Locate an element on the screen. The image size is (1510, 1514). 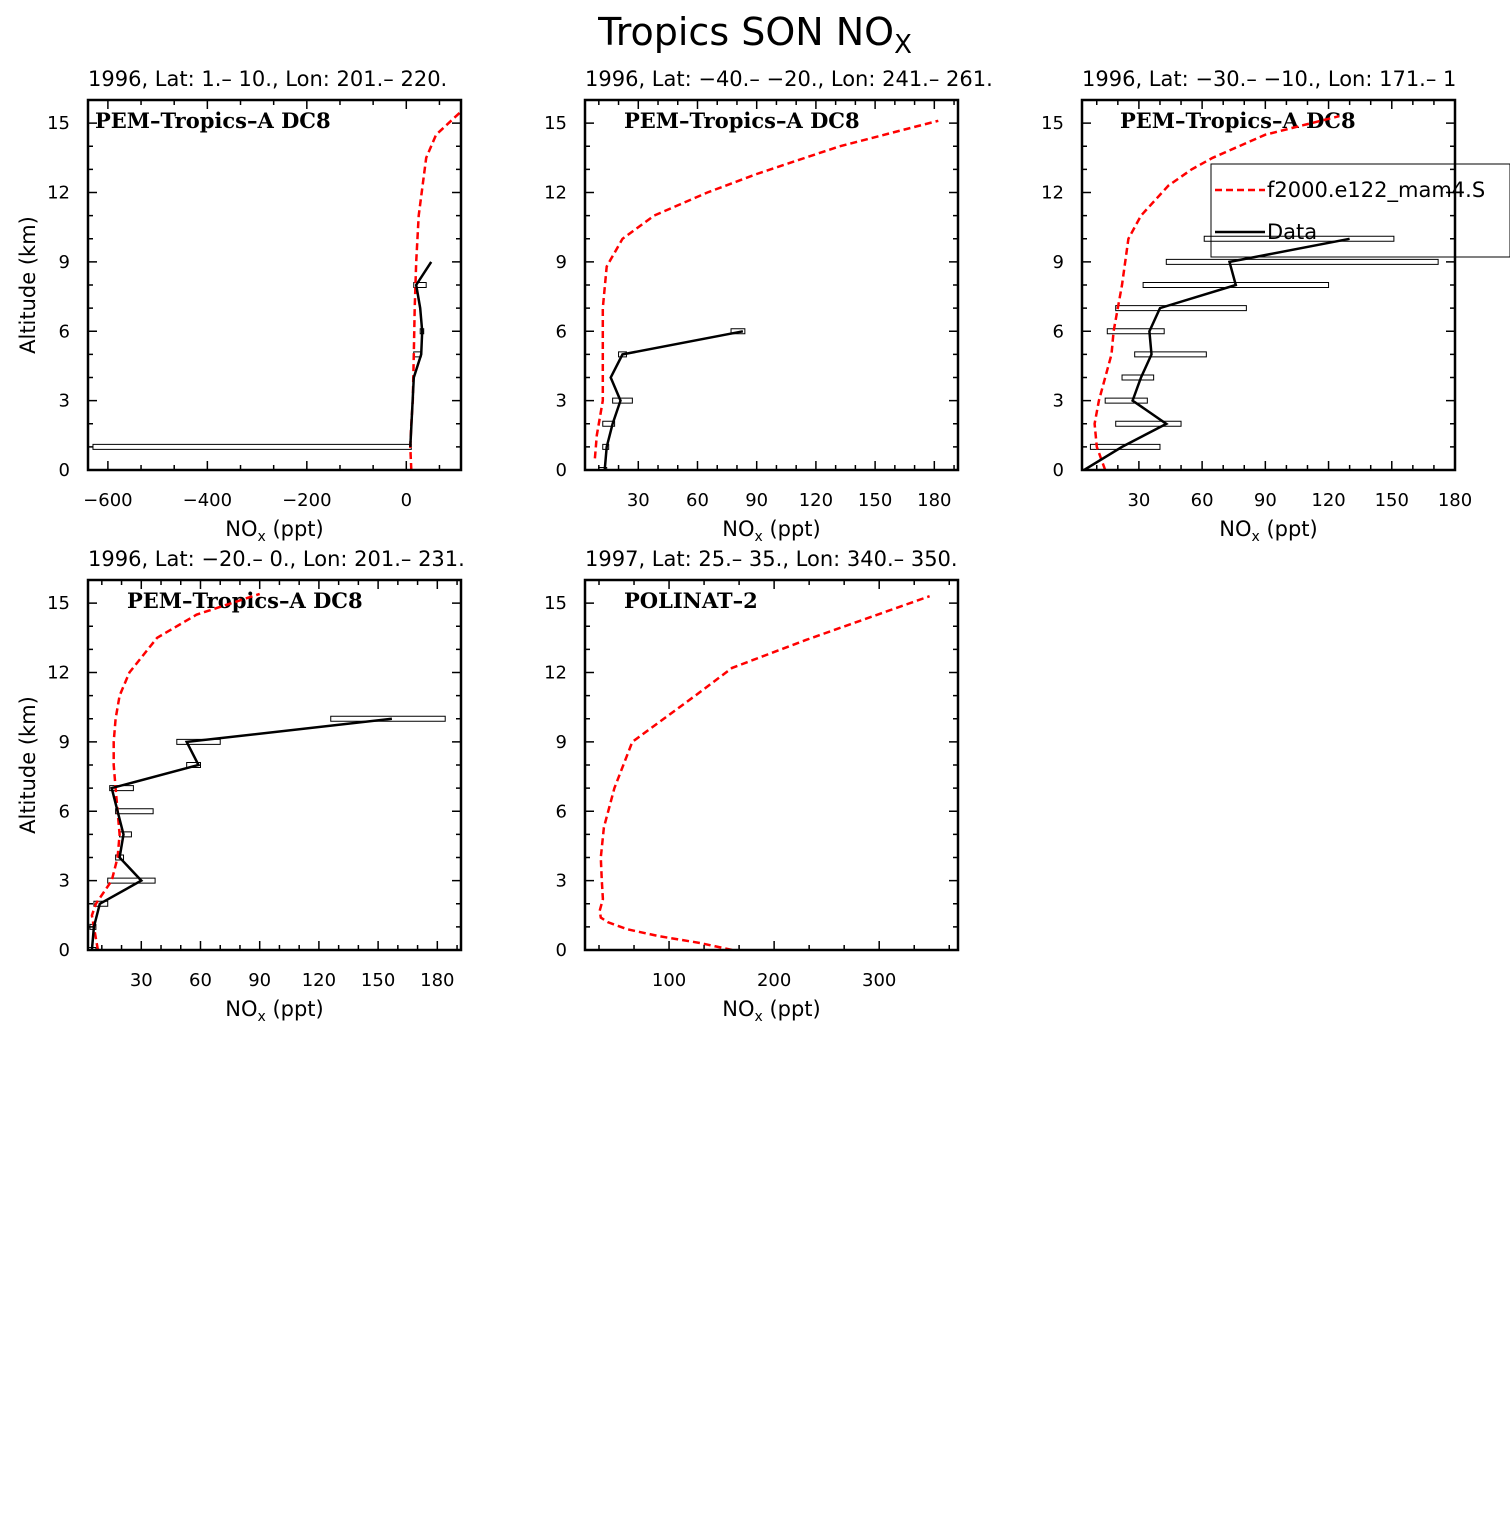
x-tick-label: −200 is located at coordinates (306, 500).